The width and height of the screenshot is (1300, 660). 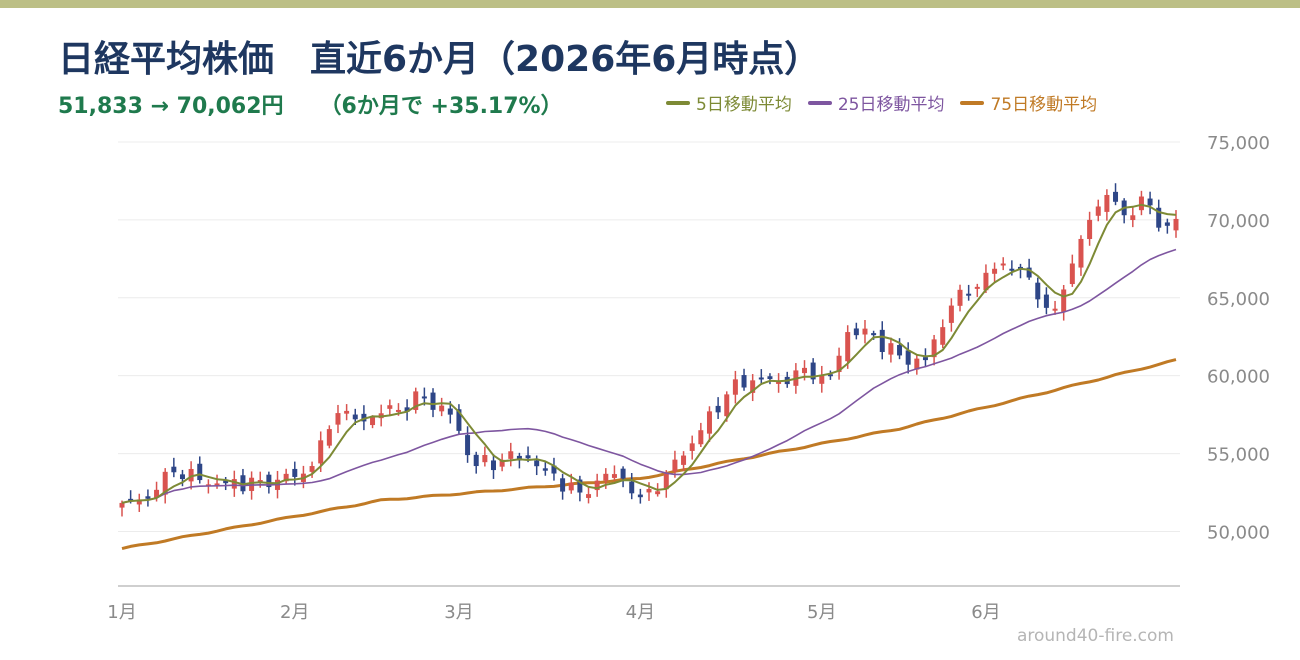 I want to click on y-tick-label: 75,000, so click(x=1238, y=143).